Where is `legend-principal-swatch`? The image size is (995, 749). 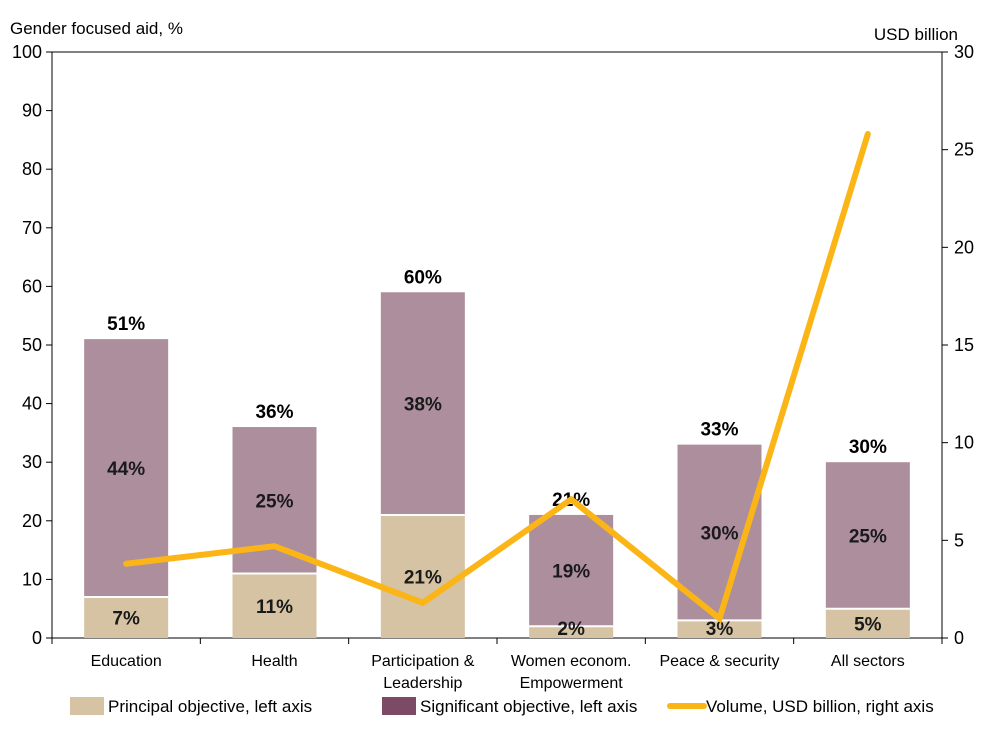
legend-principal-swatch is located at coordinates (87, 706).